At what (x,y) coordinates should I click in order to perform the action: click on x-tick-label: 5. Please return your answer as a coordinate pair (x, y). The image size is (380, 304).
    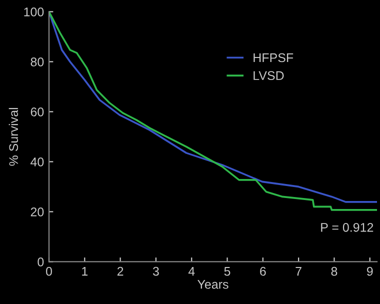
    Looking at the image, I should click on (227, 271).